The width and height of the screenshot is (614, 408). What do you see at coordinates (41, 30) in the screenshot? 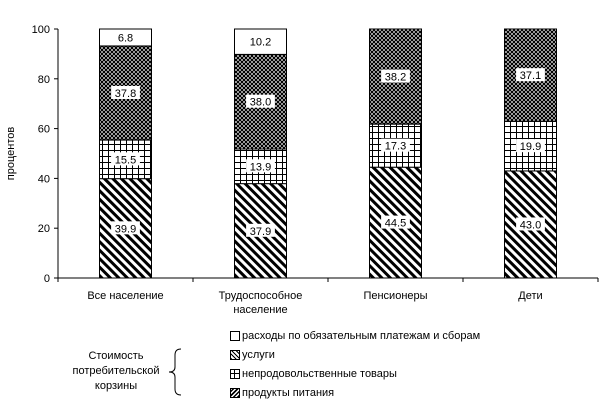
I see `y-tick-label: 100` at bounding box center [41, 30].